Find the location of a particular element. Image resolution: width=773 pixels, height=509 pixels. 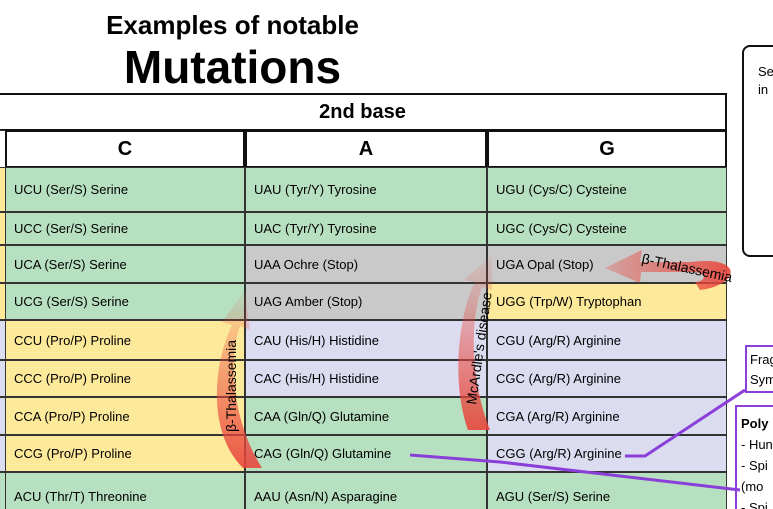

column-header: C is located at coordinates (125, 149).